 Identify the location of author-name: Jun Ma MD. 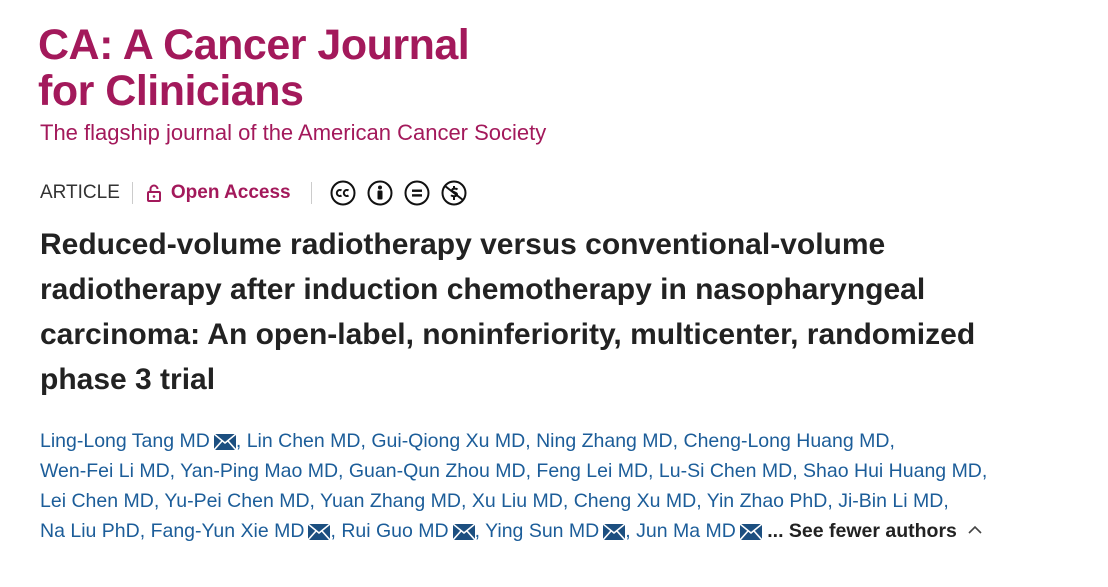
(686, 531).